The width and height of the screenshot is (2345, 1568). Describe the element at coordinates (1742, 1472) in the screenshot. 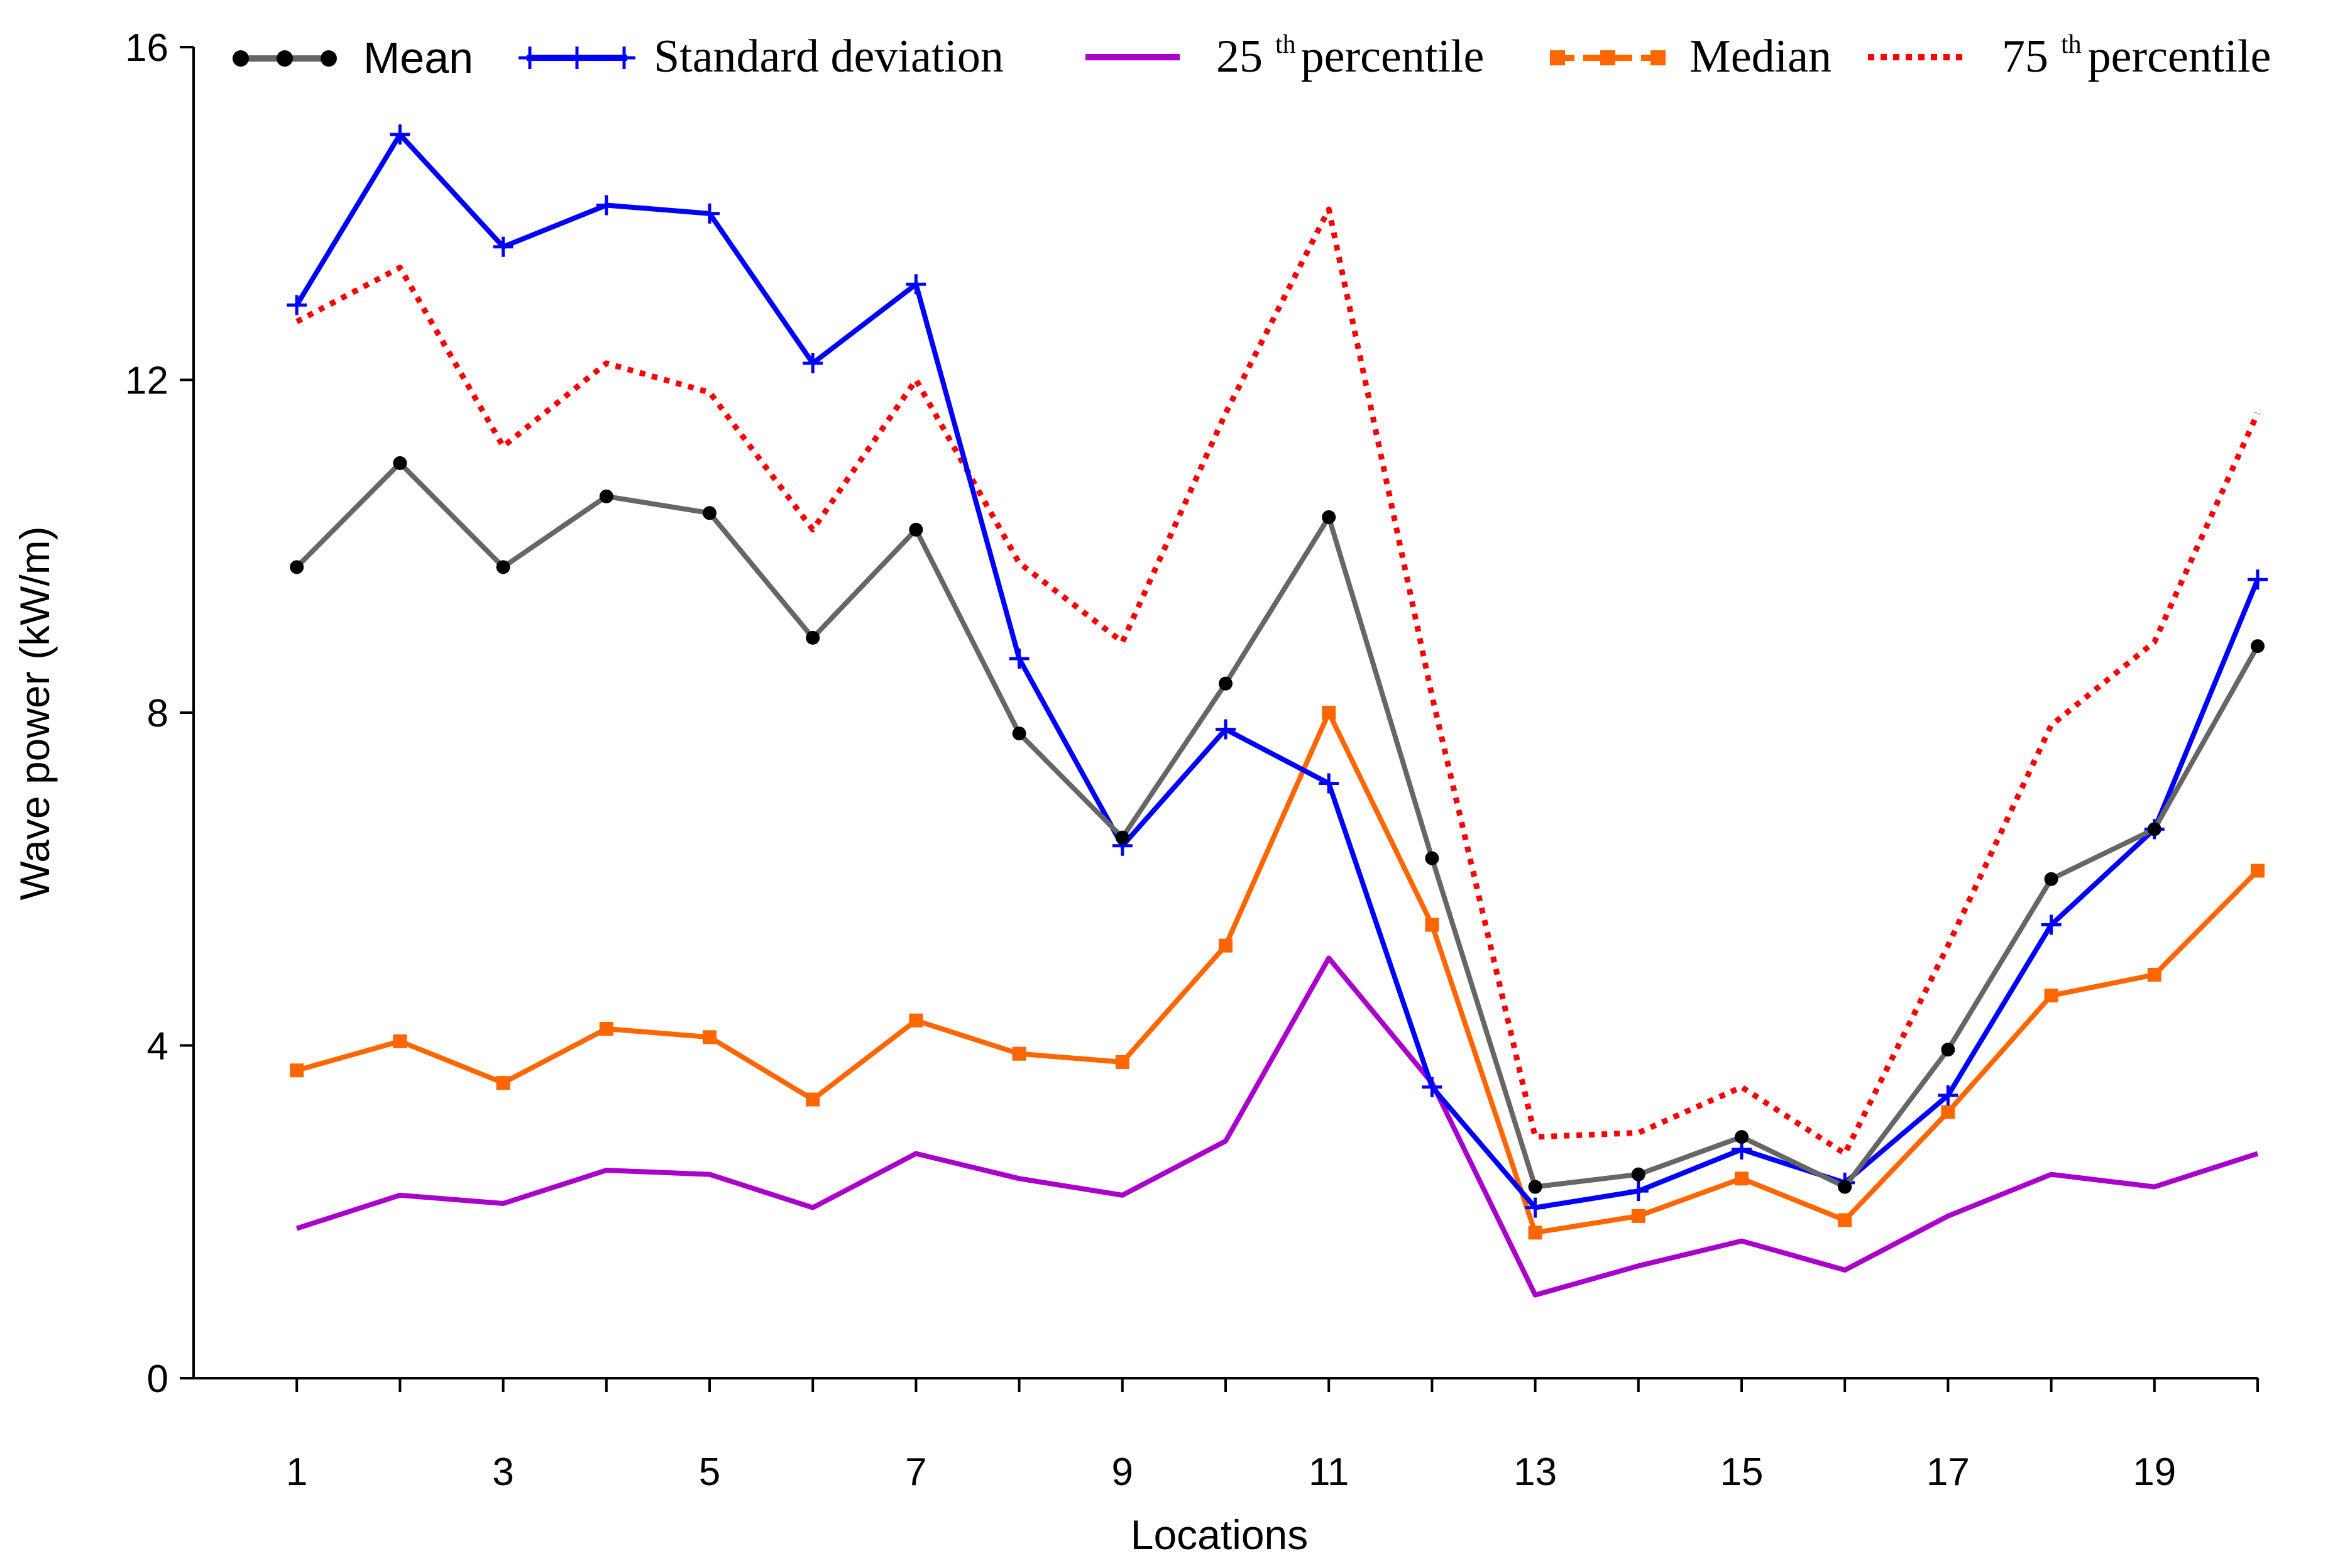

I see `x-tick-label: 15` at that location.